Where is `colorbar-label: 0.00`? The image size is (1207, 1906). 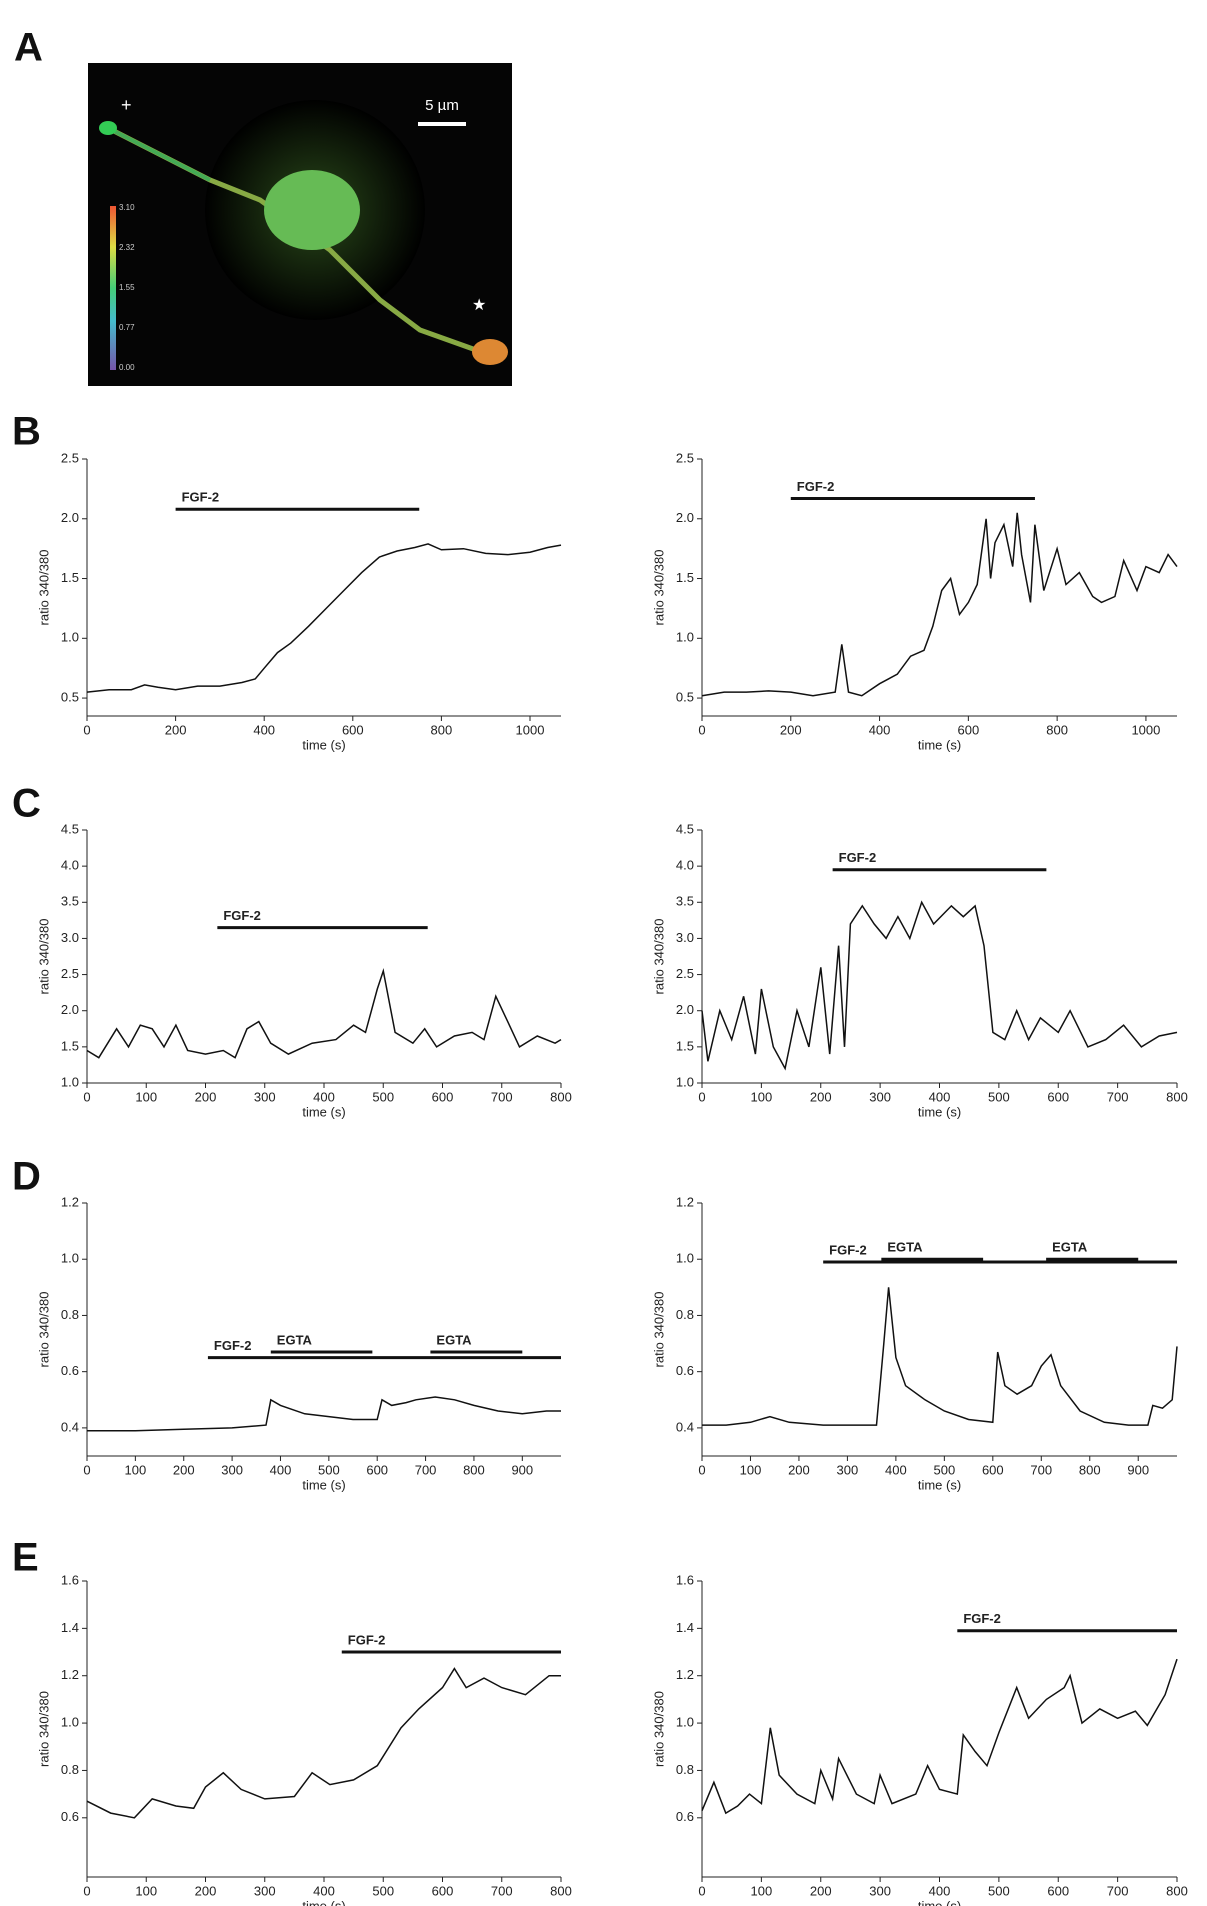
colorbar-label: 0.00 is located at coordinates (127, 367).